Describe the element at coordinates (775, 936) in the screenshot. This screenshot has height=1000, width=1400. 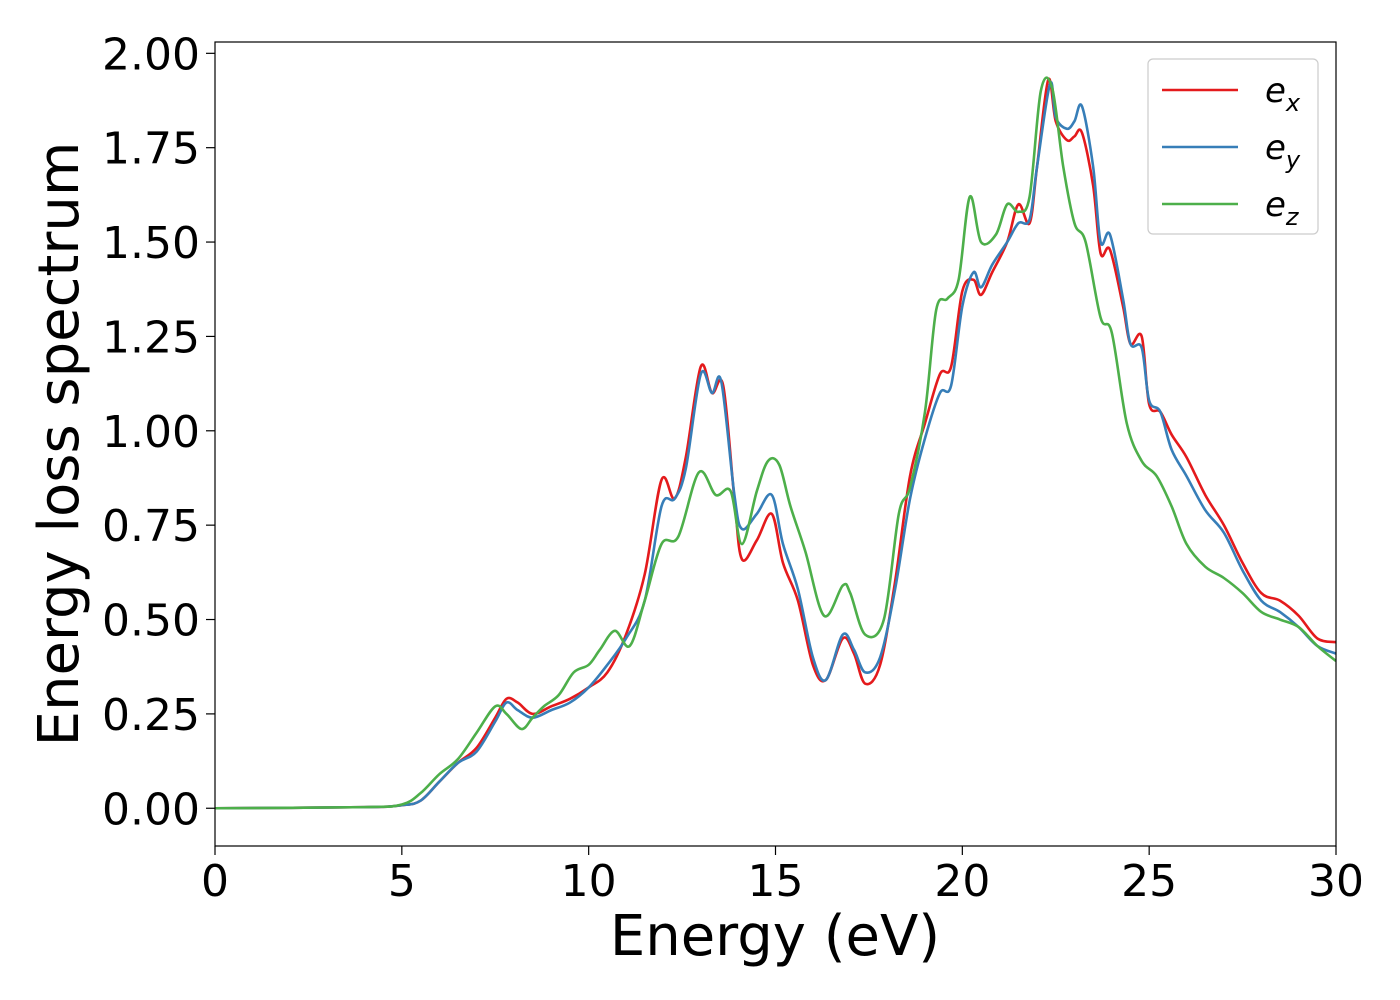
I see `x-axis-label: Energy (eV)` at that location.